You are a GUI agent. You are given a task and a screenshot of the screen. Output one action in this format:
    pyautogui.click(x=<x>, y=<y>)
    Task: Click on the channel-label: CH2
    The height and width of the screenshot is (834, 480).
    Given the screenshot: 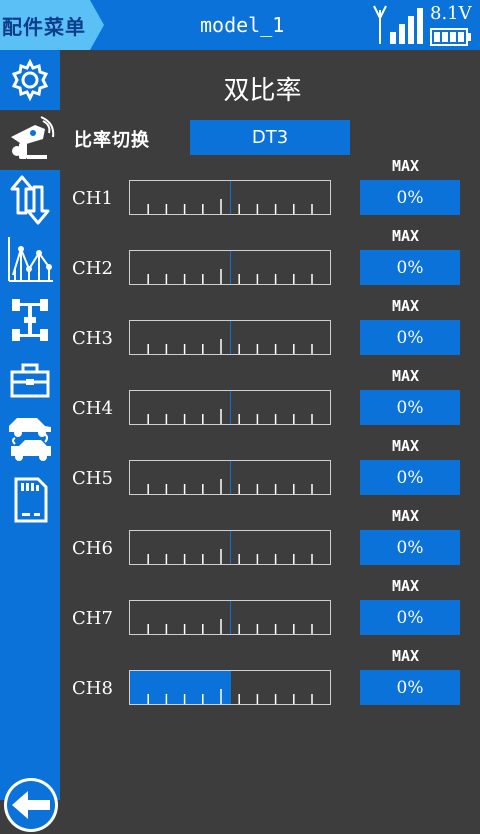 What is the action you would take?
    pyautogui.click(x=92, y=268)
    